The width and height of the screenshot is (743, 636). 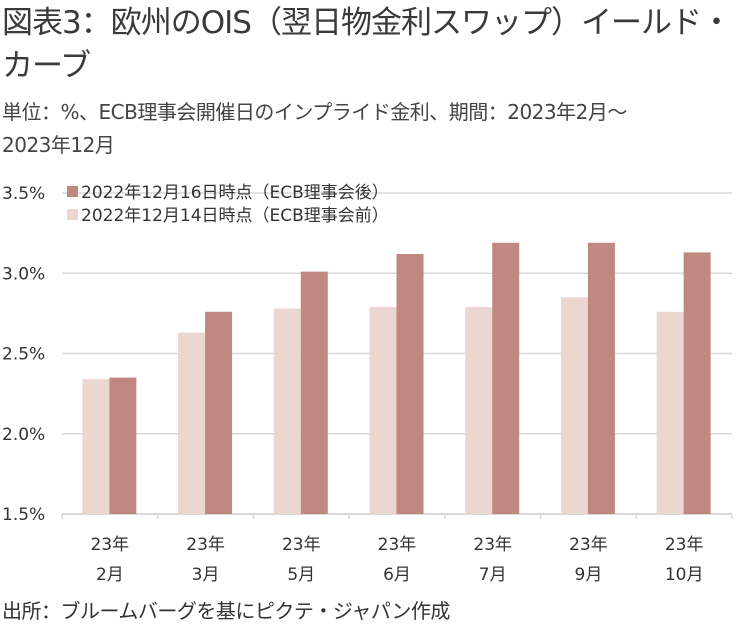 What do you see at coordinates (397, 560) in the screenshot?
I see `x-axis-category-labels: 23年 2月 23年 3月 23年 5月 23年 6月 23年 7月 23年 9月 23年 10月` at bounding box center [397, 560].